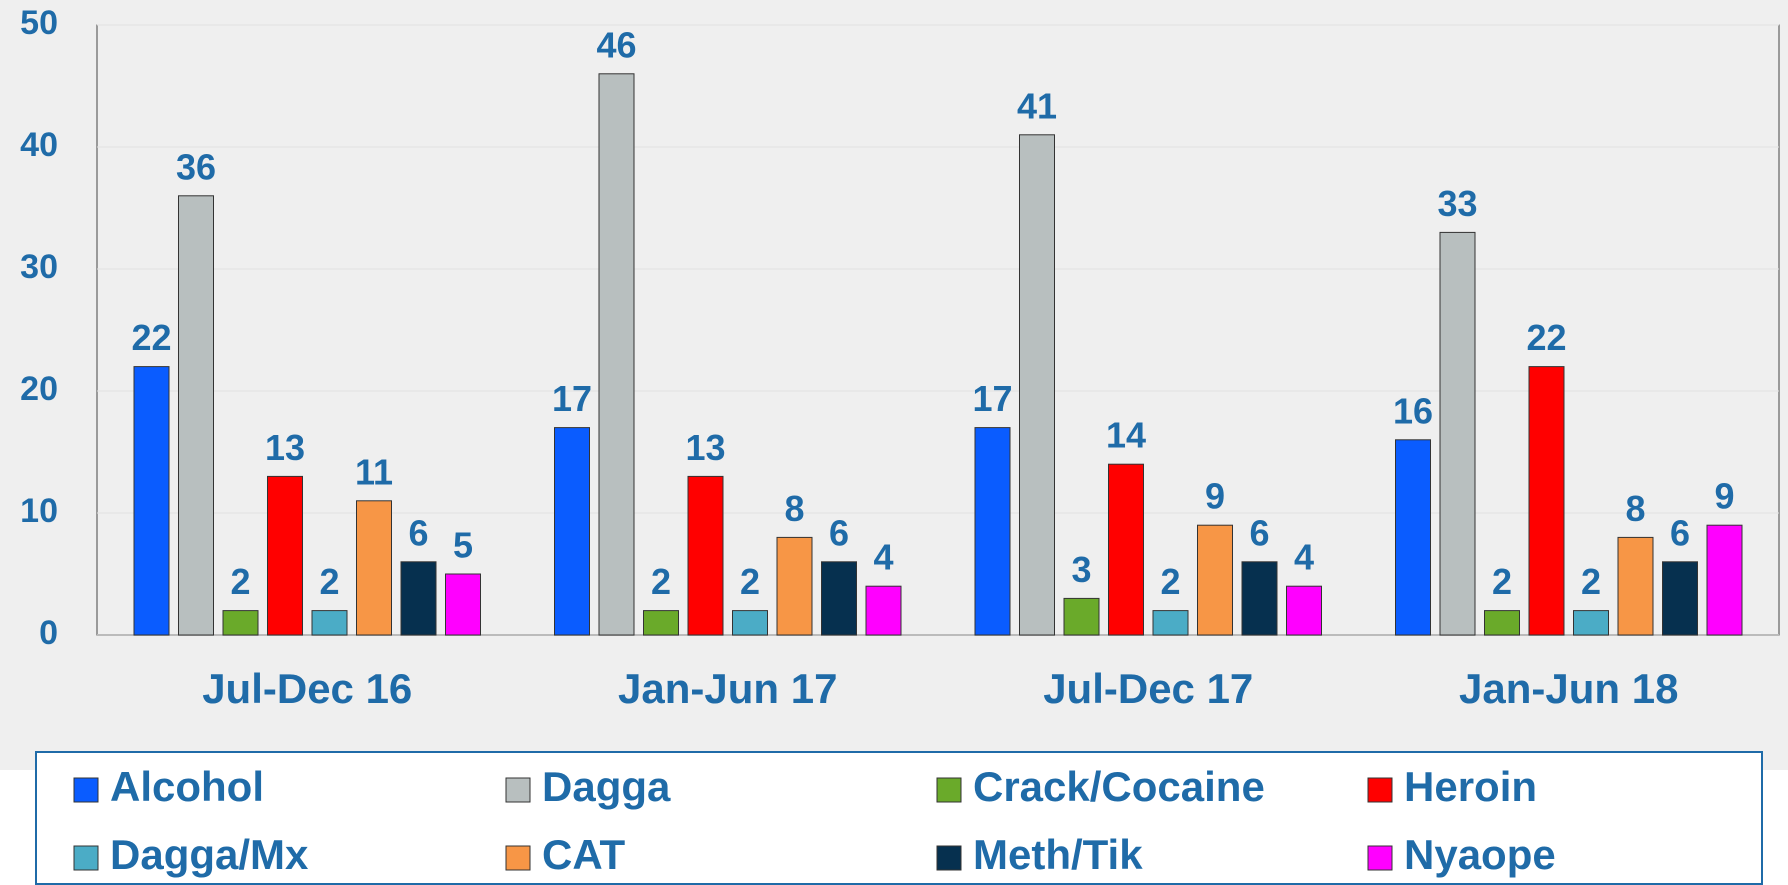 This screenshot has height=885, width=1788. I want to click on legend-label: Alcohol, so click(187, 786).